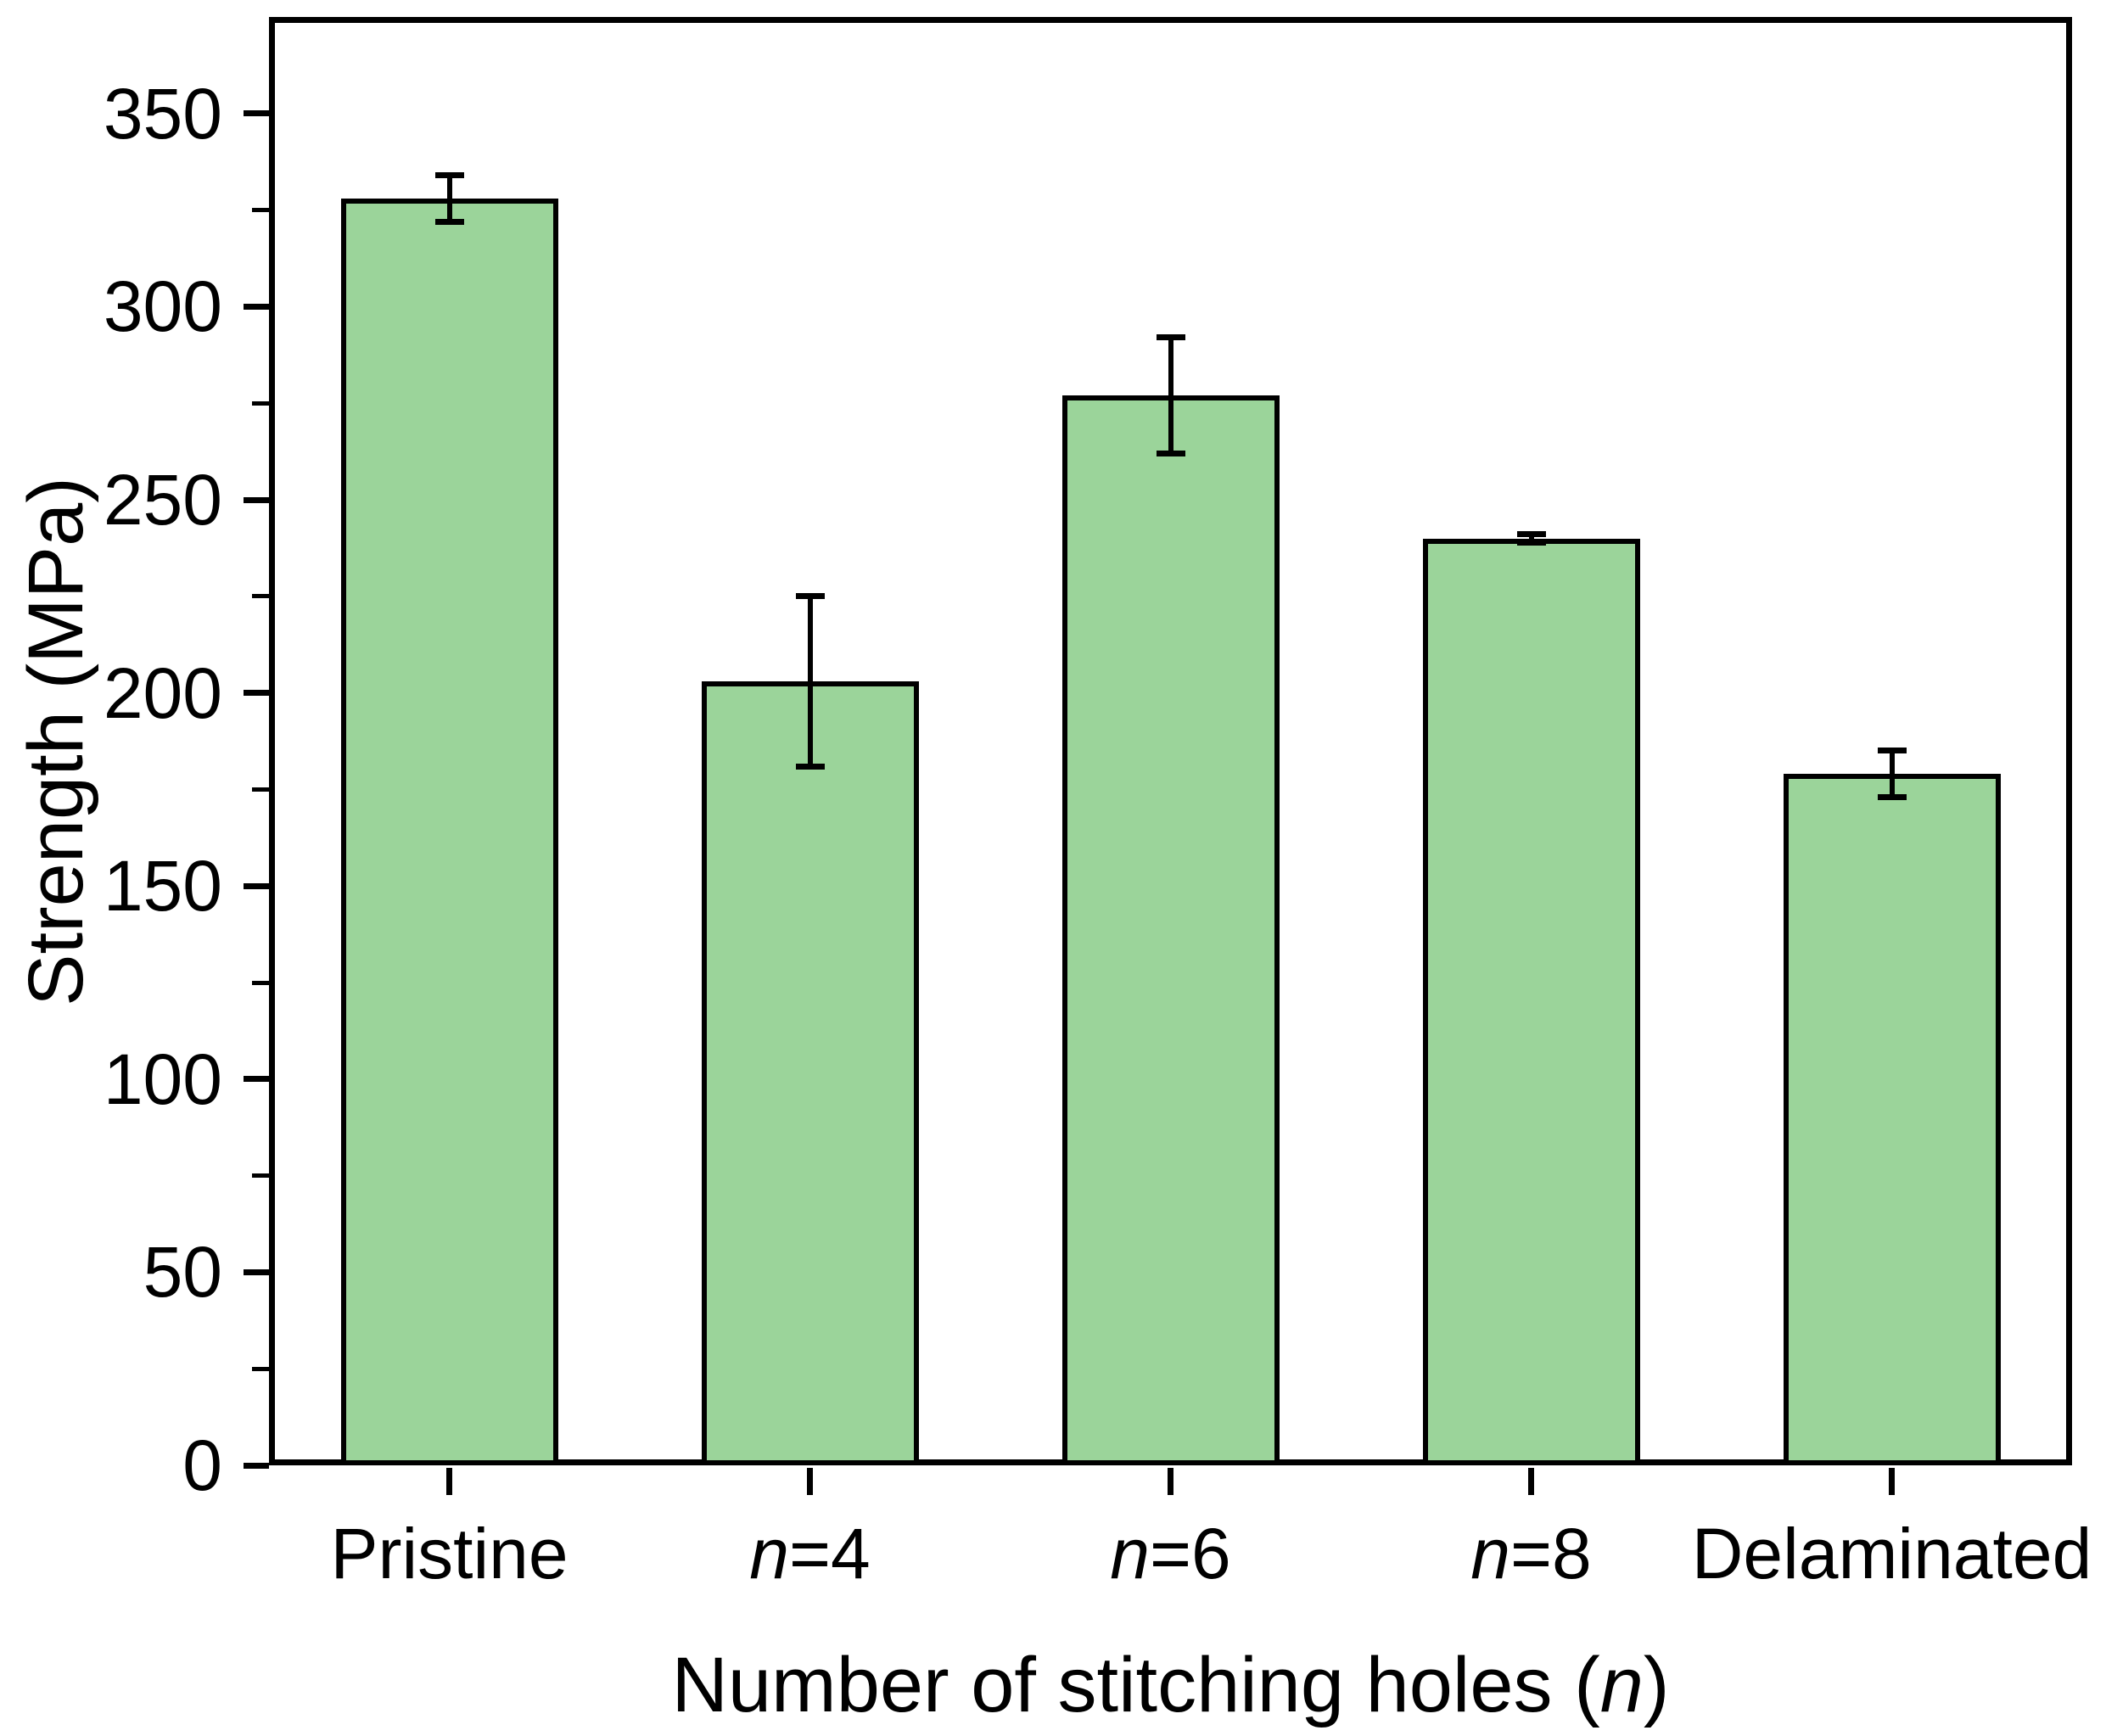 Image resolution: width=2106 pixels, height=1736 pixels. Describe the element at coordinates (162, 307) in the screenshot. I see `y-tick-label: 300` at that location.